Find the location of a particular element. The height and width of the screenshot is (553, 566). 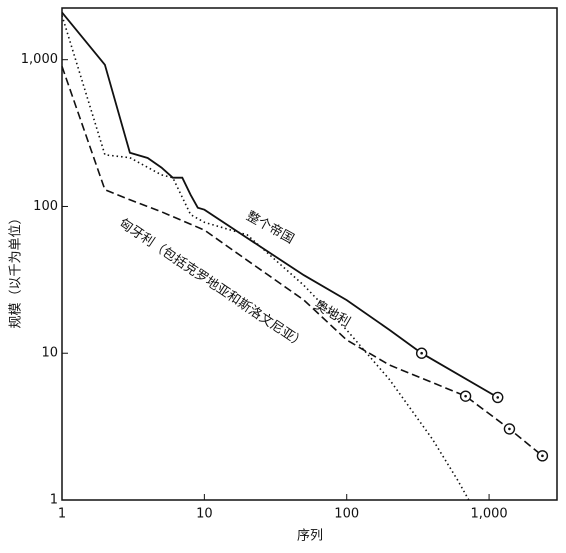

y-tick-label: 1 is located at coordinates (54, 500).